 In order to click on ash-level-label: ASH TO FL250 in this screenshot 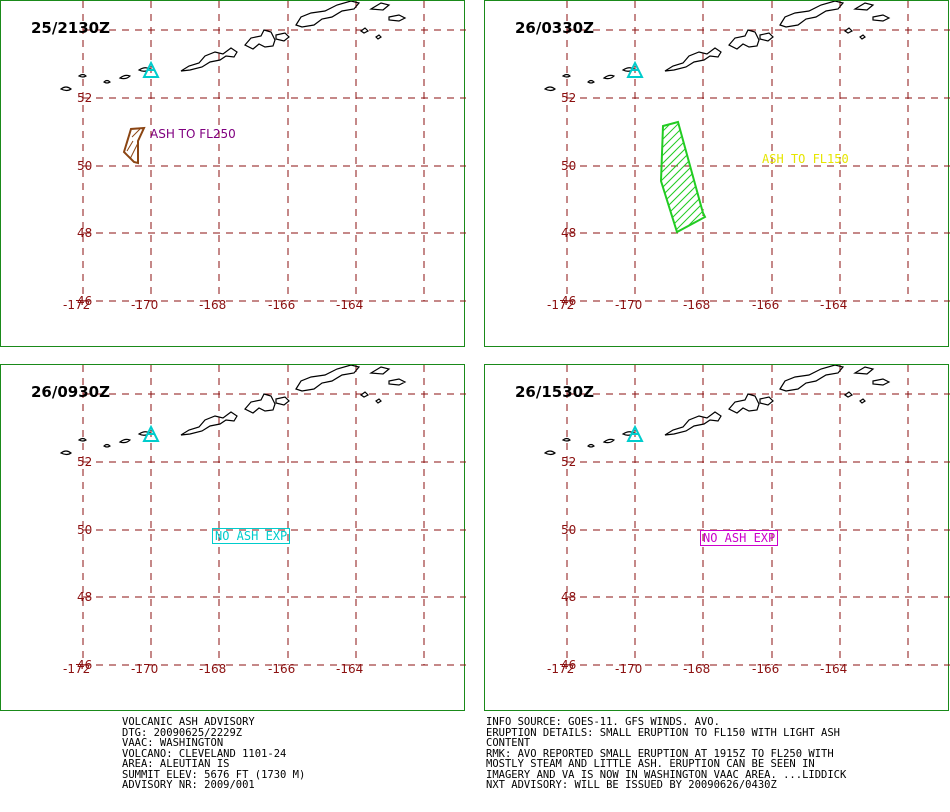, I will do `click(193, 134)`.